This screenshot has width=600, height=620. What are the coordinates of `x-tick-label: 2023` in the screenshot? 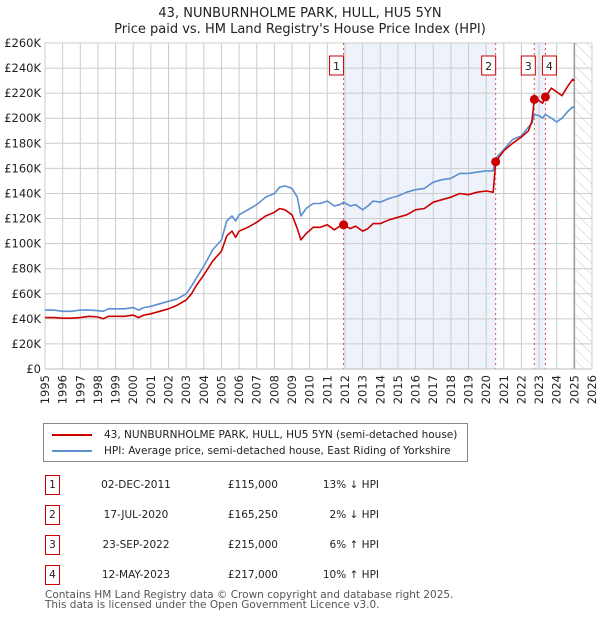 It's located at (539, 389).